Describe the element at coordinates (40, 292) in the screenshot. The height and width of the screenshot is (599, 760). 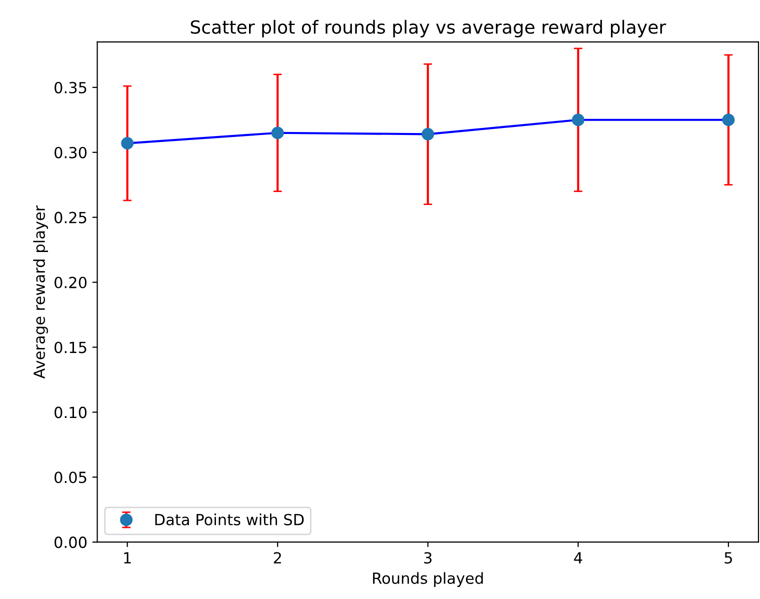
I see `y-axis-title: Average reward player` at that location.